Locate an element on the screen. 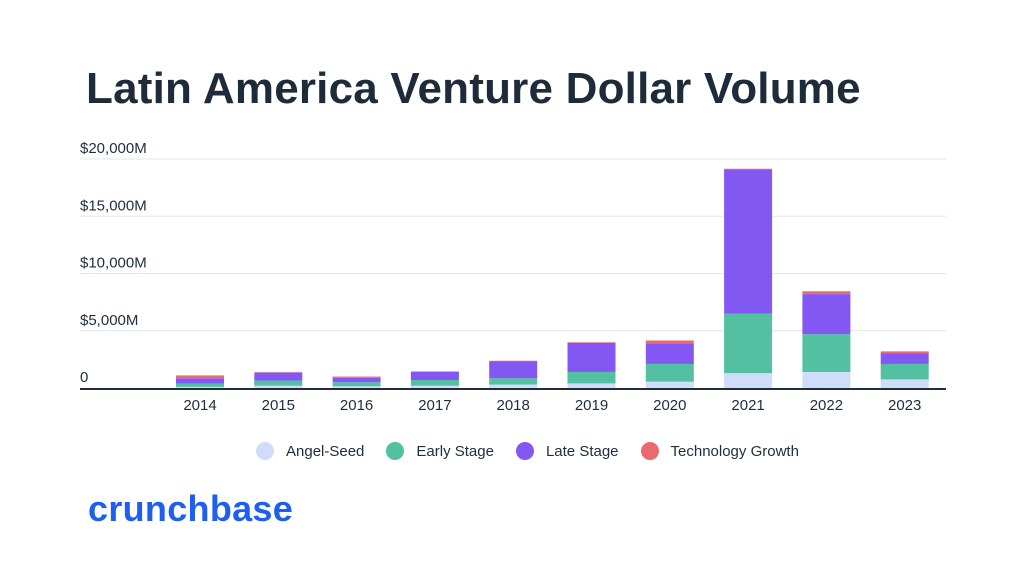 Image resolution: width=1024 pixels, height=587 pixels. x-tick-label: 2017 is located at coordinates (434, 405).